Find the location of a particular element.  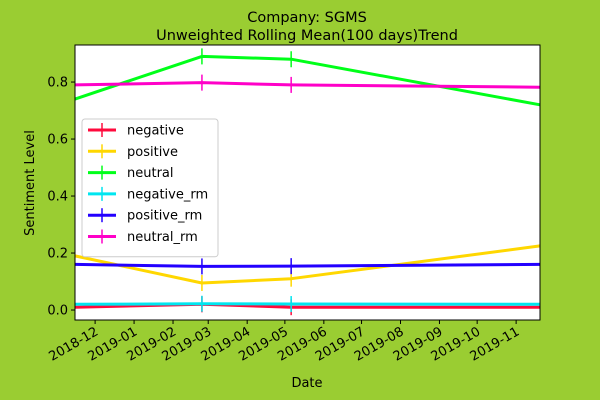

legend-label: negative_rm is located at coordinates (167, 194).